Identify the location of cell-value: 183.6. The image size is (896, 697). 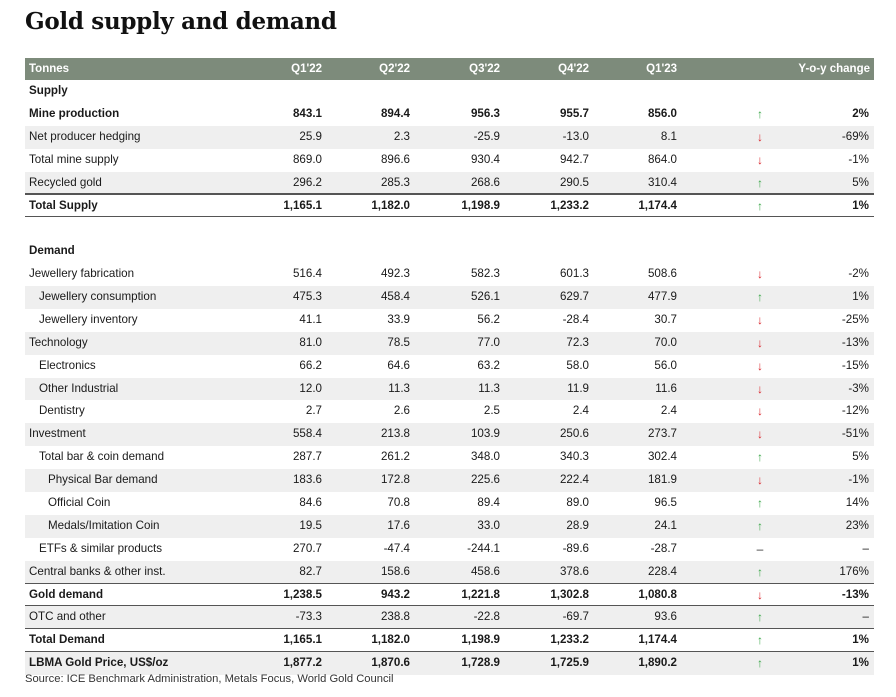
(307, 480).